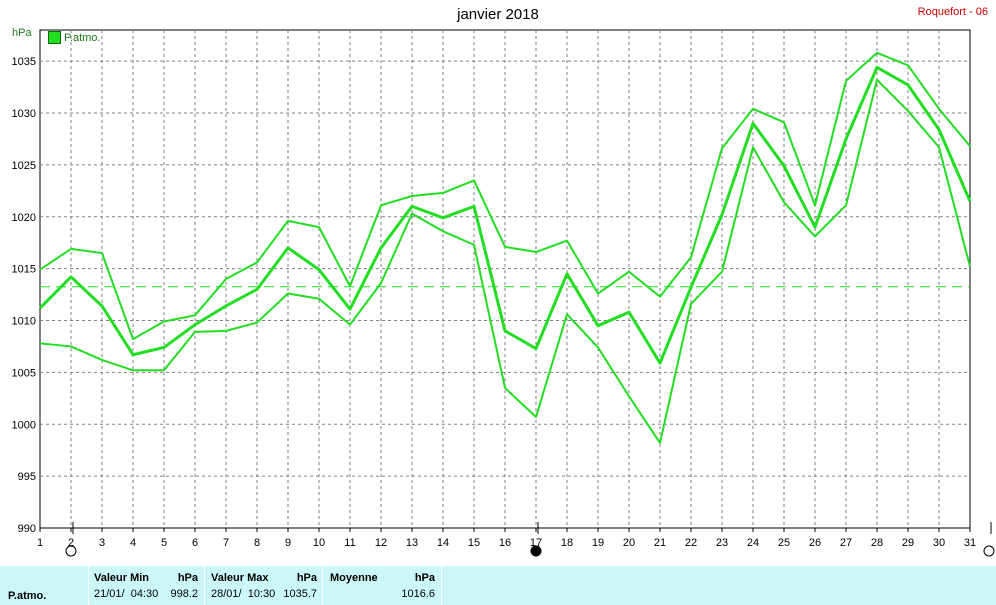 The width and height of the screenshot is (996, 605). I want to click on y-tick-label: 1015, so click(24, 270).